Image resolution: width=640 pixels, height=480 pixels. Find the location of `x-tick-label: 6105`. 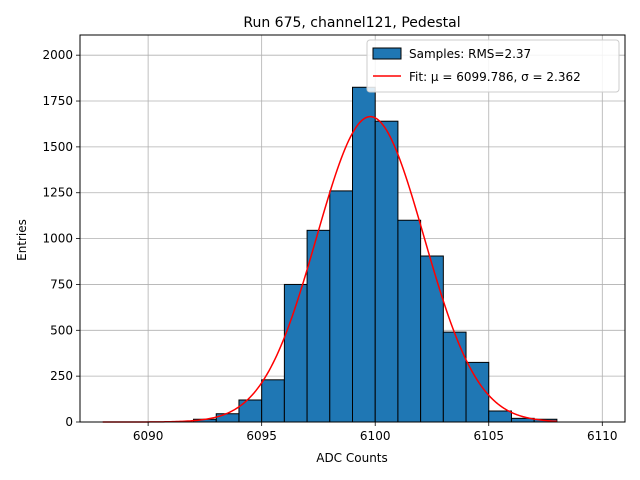

x-tick-label: 6105 is located at coordinates (488, 436).